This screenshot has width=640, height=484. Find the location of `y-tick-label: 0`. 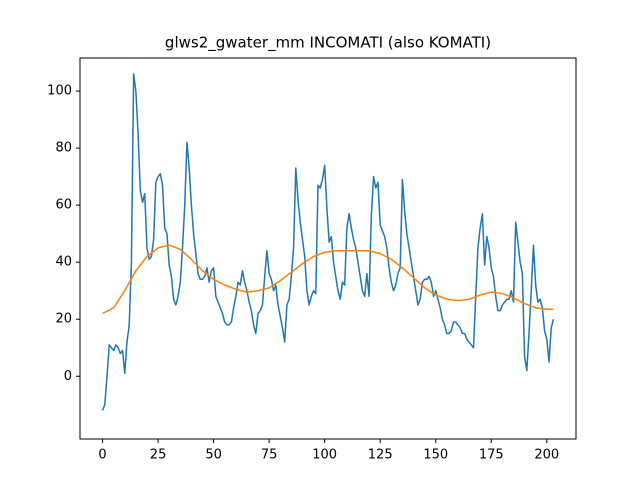

y-tick-label: 0 is located at coordinates (68, 376).